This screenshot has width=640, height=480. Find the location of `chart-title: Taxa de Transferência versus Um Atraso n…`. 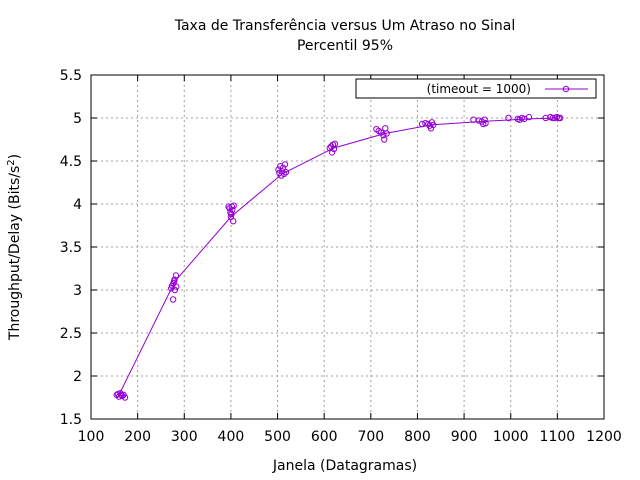

chart-title: Taxa de Transferência versus Um Atraso n… is located at coordinates (345, 26).